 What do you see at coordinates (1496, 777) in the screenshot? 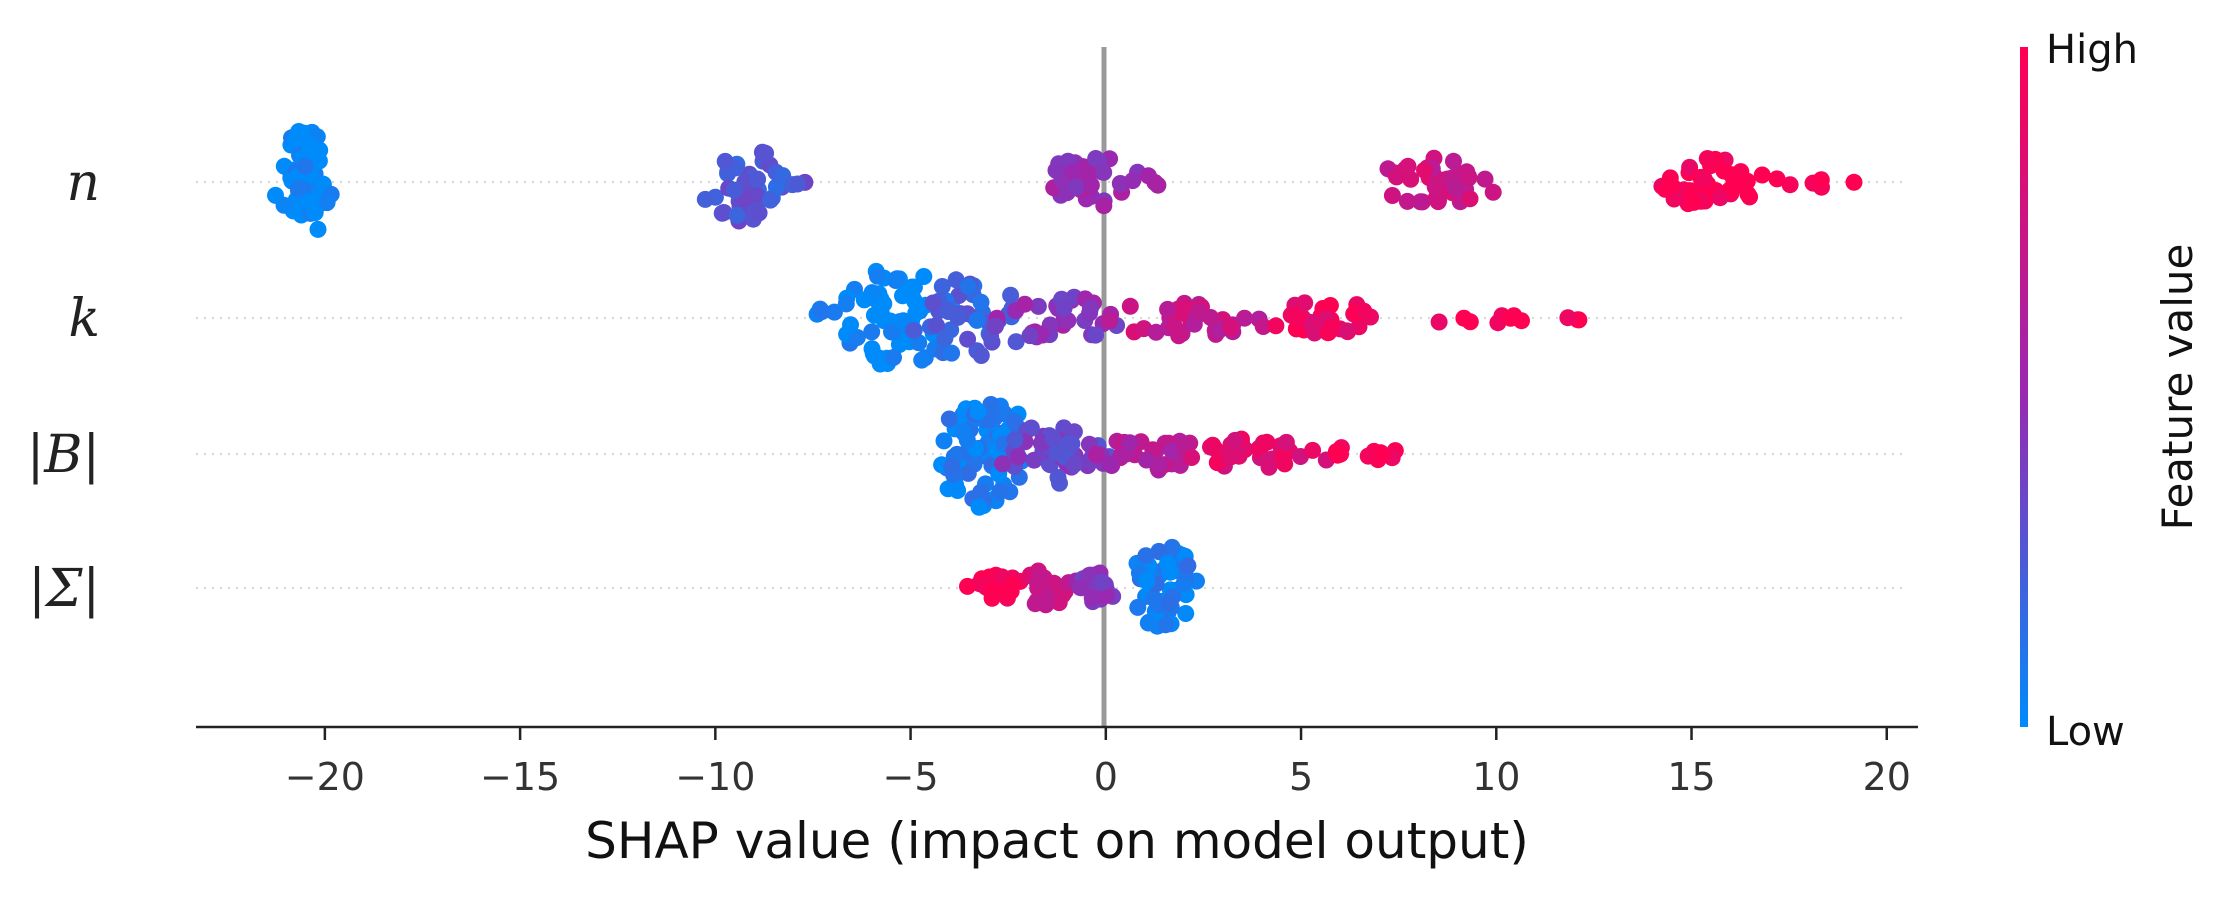
I see `x-tick-label-6: 10` at bounding box center [1496, 777].